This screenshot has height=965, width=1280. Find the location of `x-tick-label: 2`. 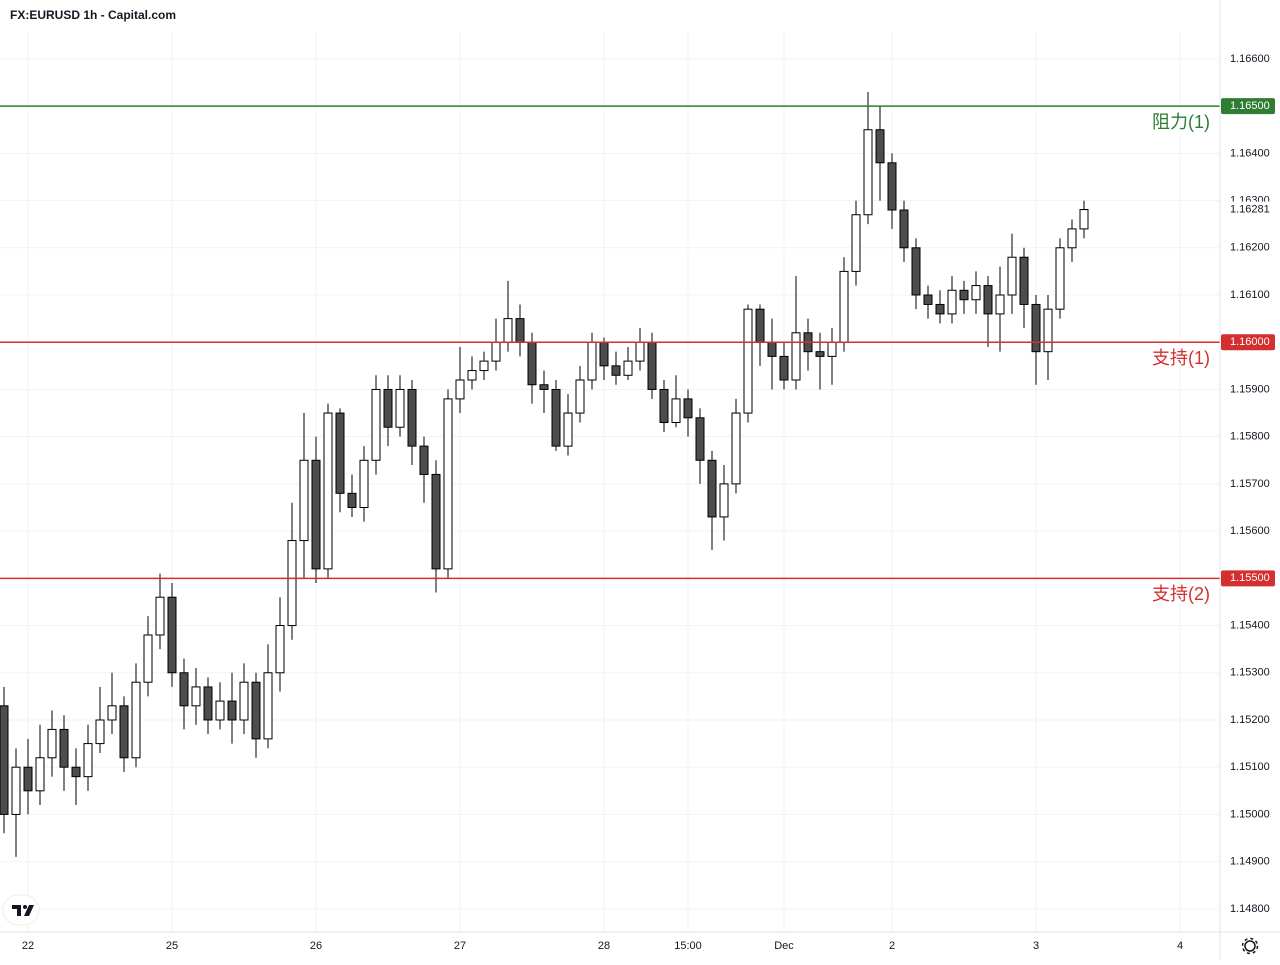

x-tick-label: 2 is located at coordinates (892, 946).